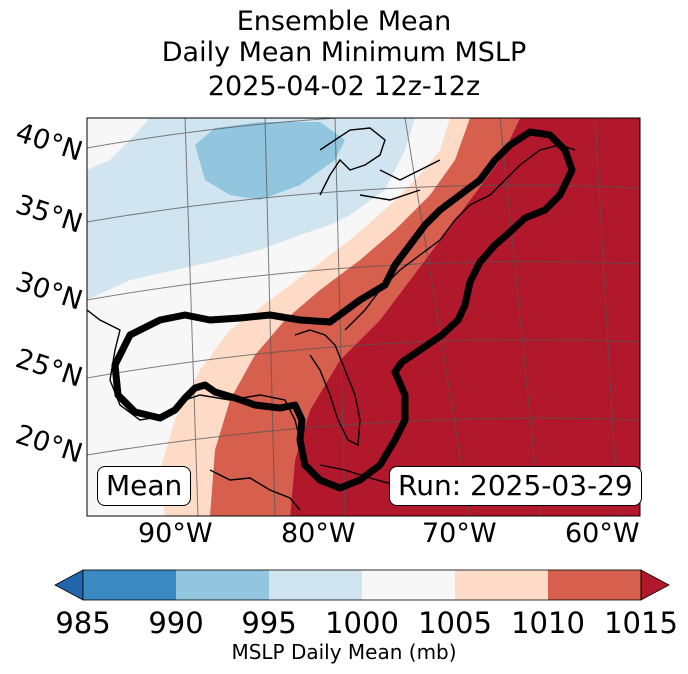 The image size is (688, 674). What do you see at coordinates (176, 623) in the screenshot?
I see `colorbar-tick-990: 990` at bounding box center [176, 623].